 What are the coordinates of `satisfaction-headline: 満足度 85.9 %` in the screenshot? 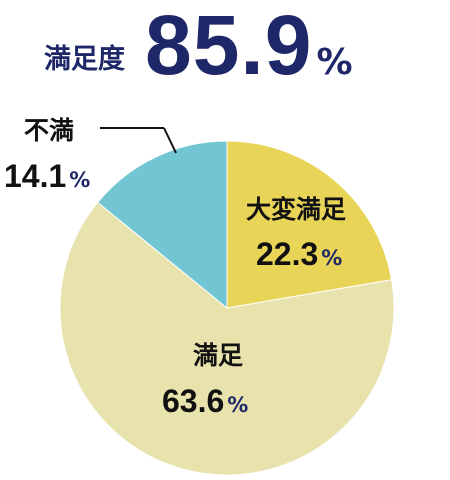 It's located at (198, 45).